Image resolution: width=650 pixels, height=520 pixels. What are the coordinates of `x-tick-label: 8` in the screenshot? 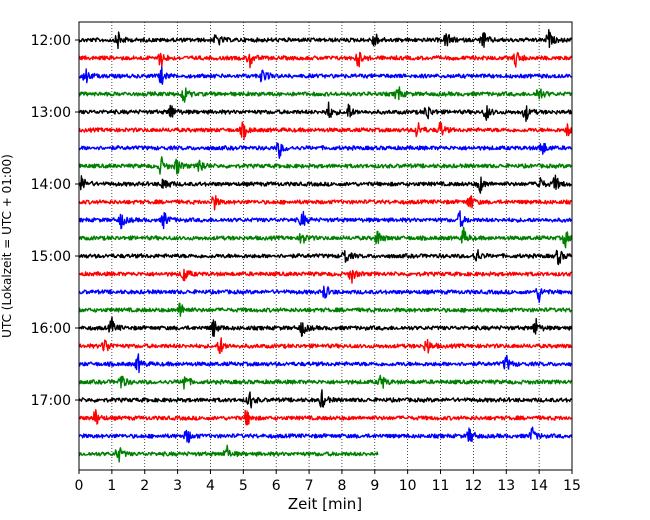 It's located at (341, 486).